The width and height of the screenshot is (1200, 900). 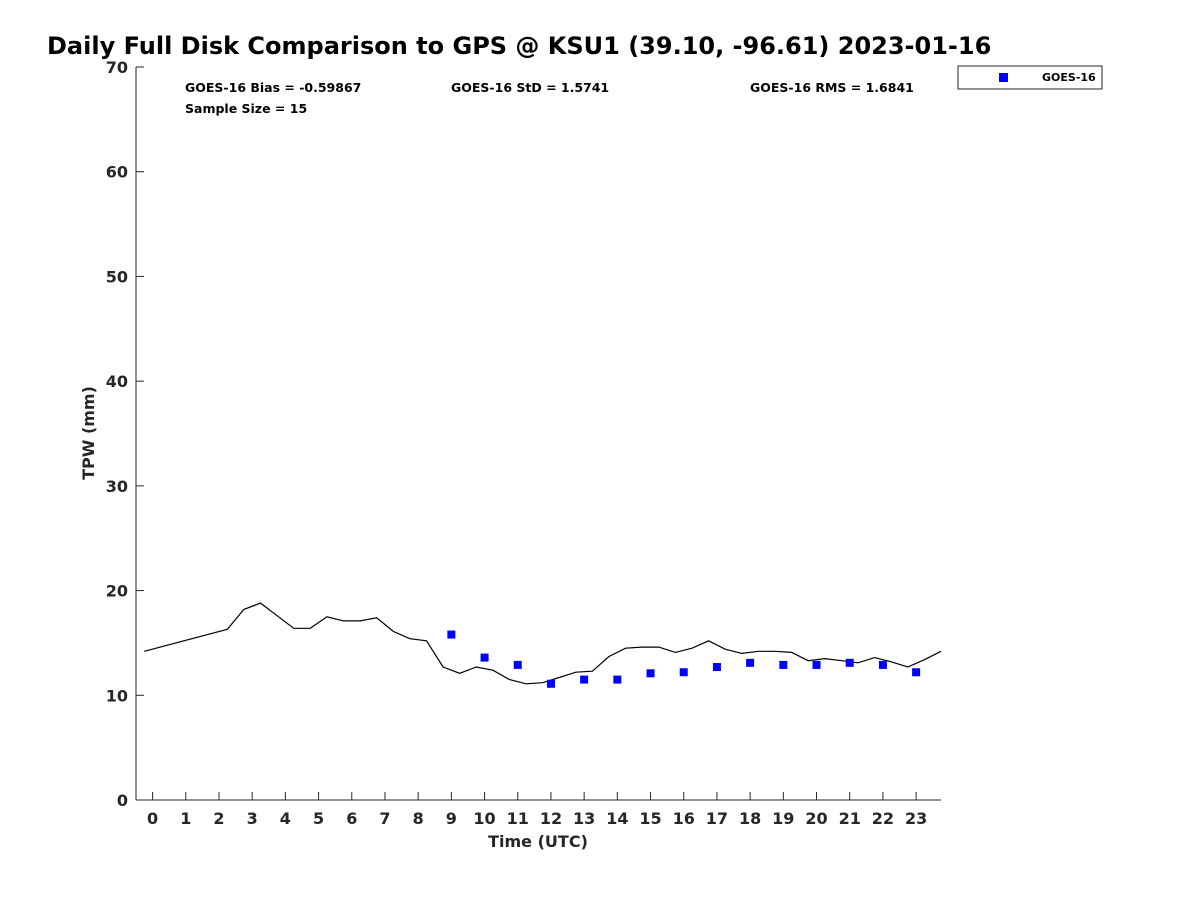 What do you see at coordinates (318, 818) in the screenshot?
I see `x-tick-label: 5` at bounding box center [318, 818].